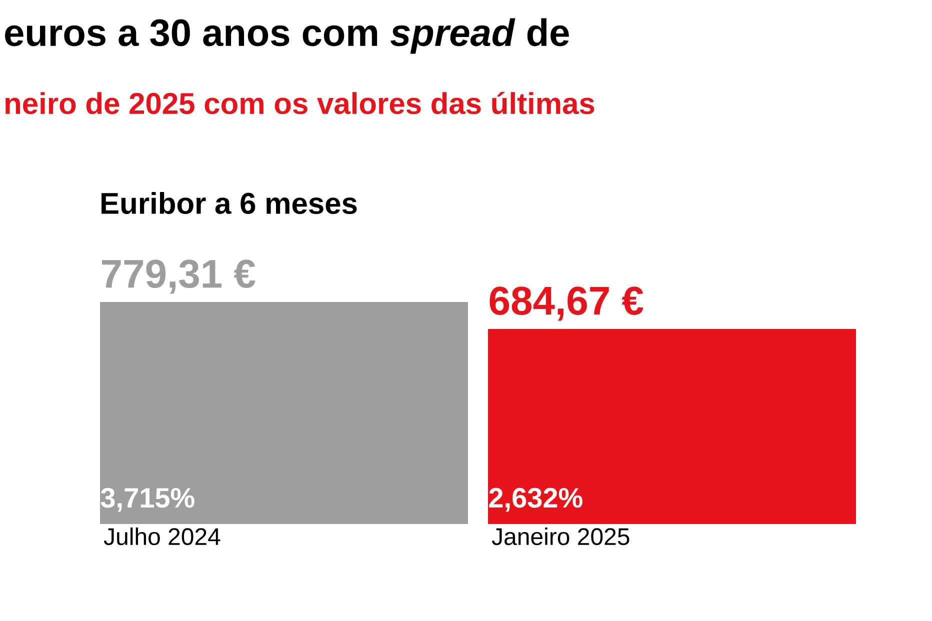  I want to click on chart-subtitle: neiro de 2025 com os valores das últimas, so click(300, 103).